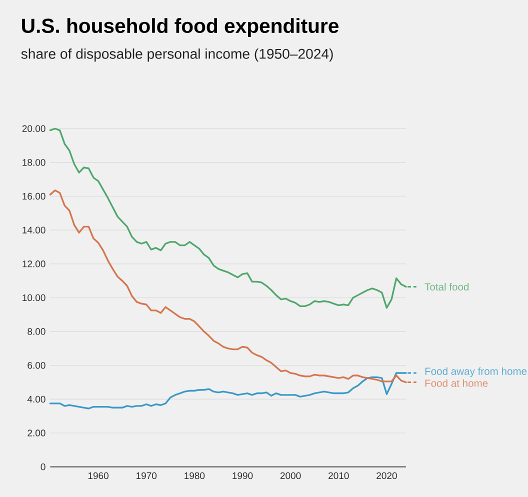  I want to click on legend-label: Food at home, so click(456, 383).